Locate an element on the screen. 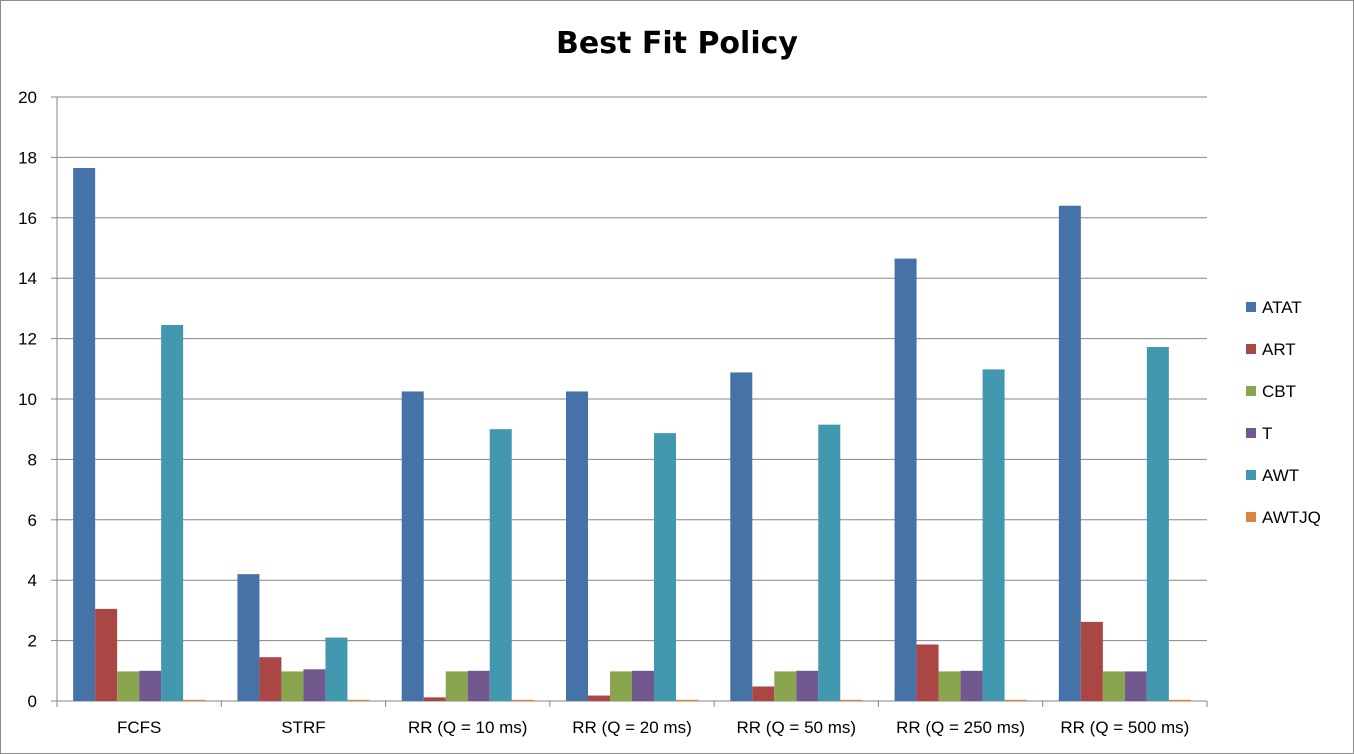 The width and height of the screenshot is (1354, 754). y-tick-label: 16 is located at coordinates (27, 218).